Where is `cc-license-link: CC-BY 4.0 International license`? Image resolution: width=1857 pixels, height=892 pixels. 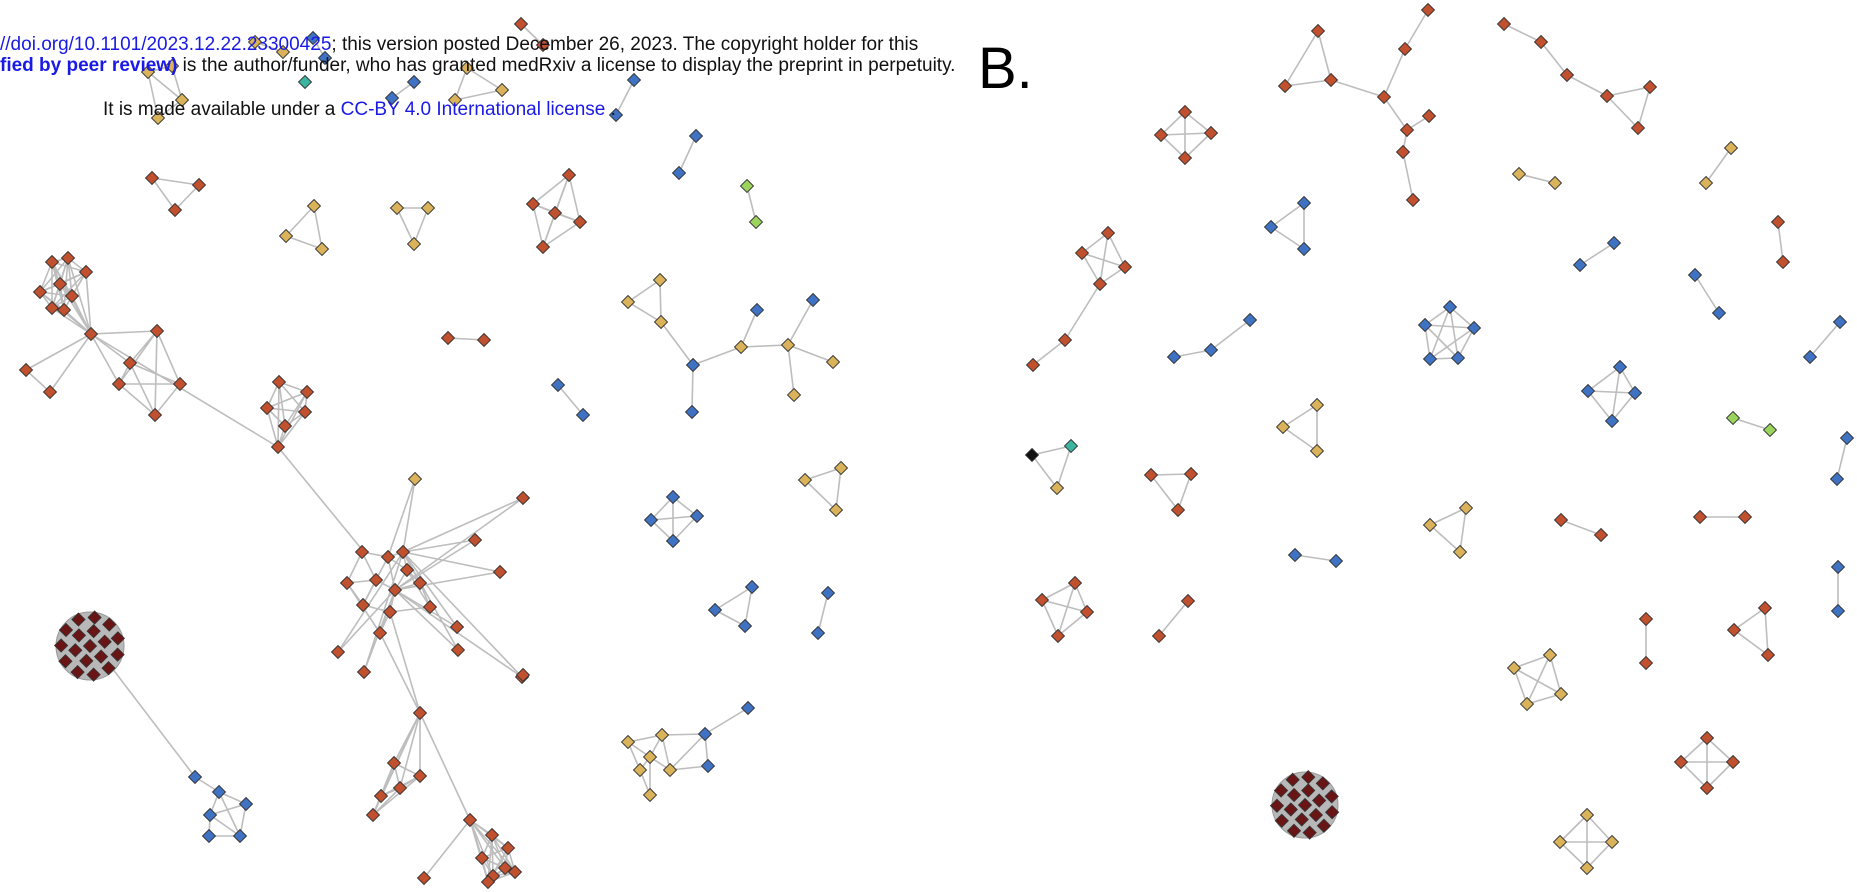
cc-license-link: CC-BY 4.0 International license is located at coordinates (473, 109).